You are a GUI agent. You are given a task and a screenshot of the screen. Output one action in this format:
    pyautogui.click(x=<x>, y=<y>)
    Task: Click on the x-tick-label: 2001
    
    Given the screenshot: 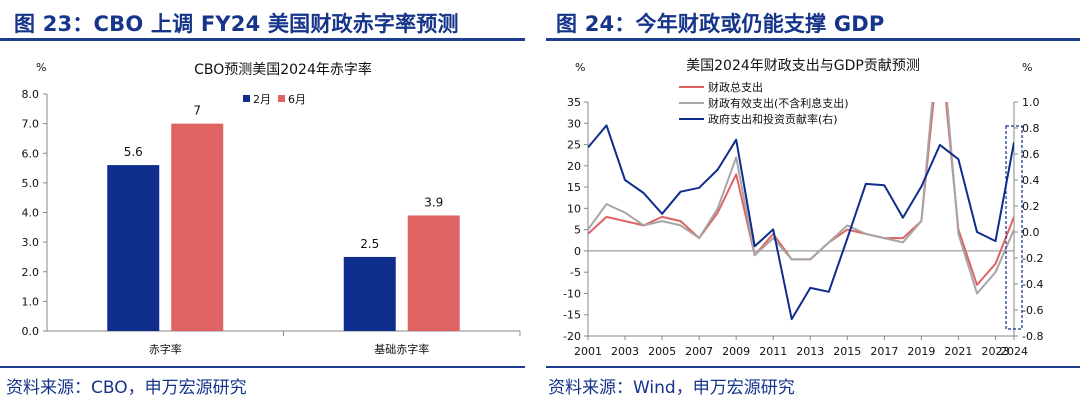 What is the action you would take?
    pyautogui.click(x=588, y=351)
    